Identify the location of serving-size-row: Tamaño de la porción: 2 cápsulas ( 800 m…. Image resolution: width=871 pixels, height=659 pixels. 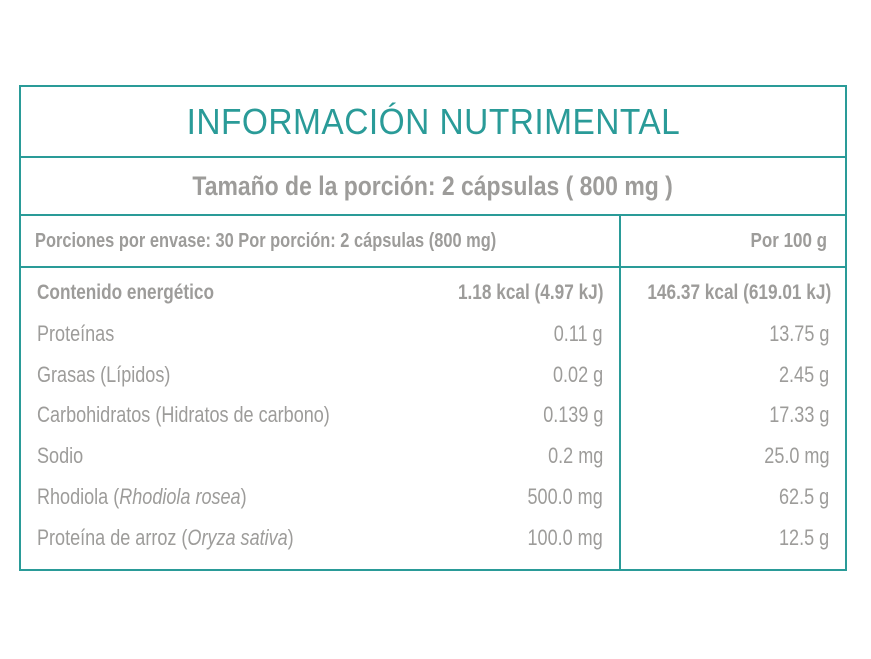
(433, 187).